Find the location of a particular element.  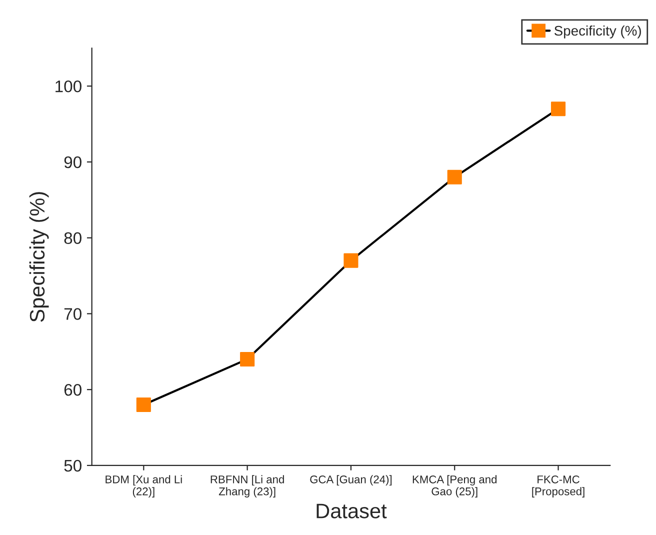

y-tick-label: 60 is located at coordinates (73, 390).